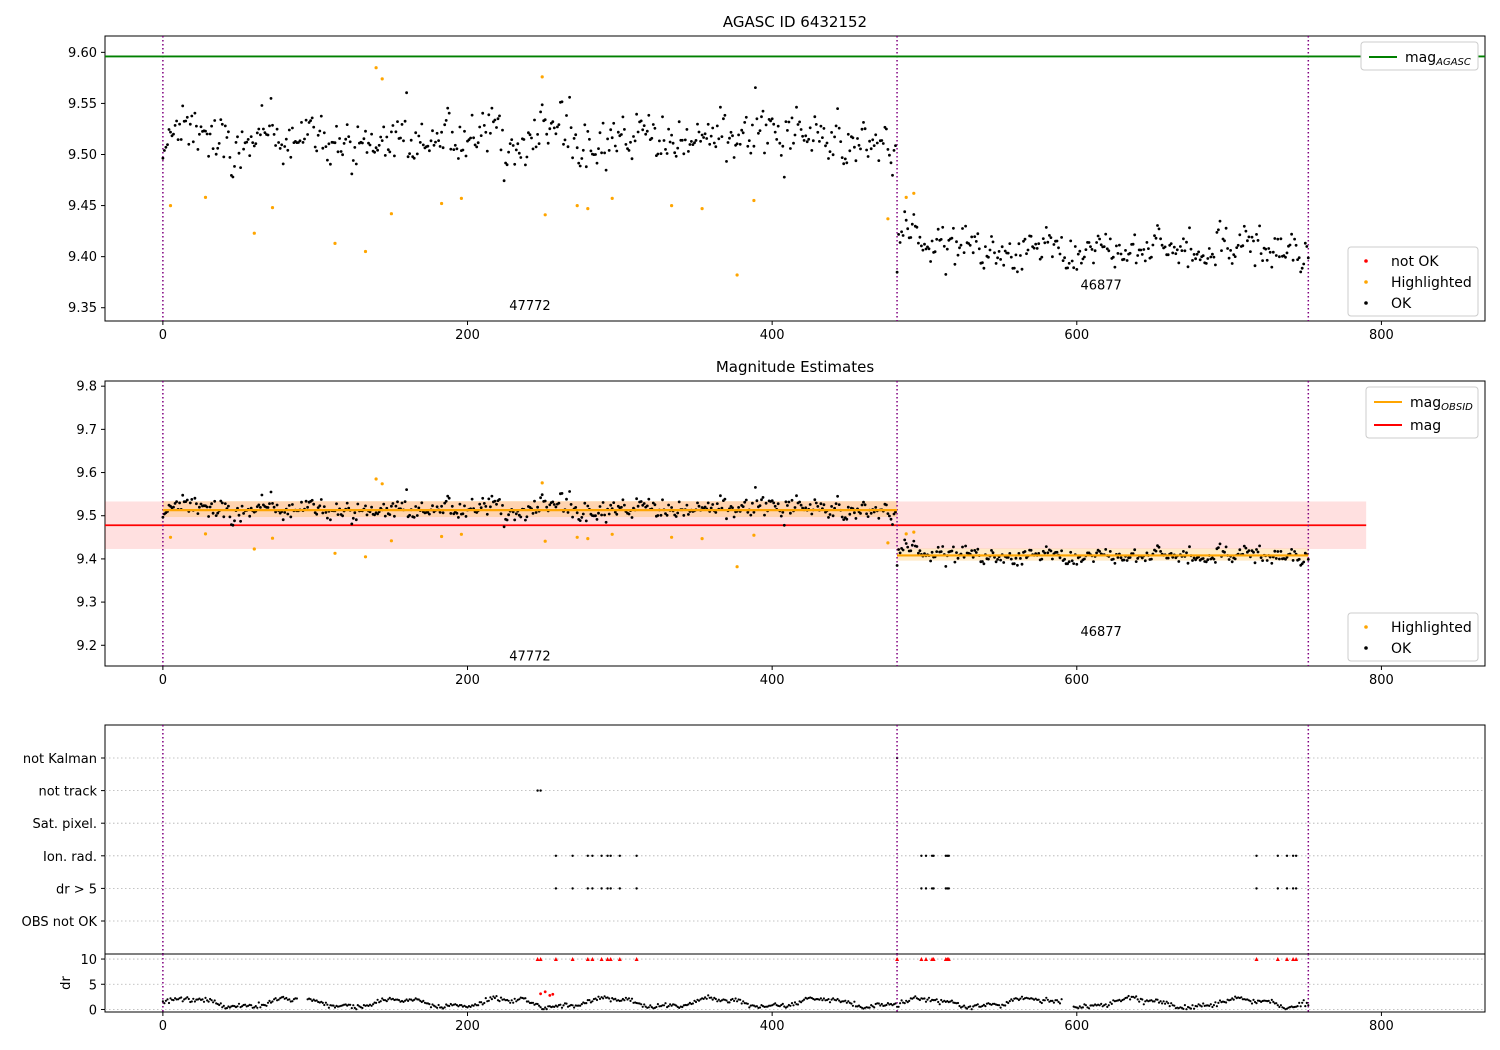 This screenshot has height=1050, width=1500. What do you see at coordinates (529, 306) in the screenshot?
I see `obsid-label: 47772` at bounding box center [529, 306].